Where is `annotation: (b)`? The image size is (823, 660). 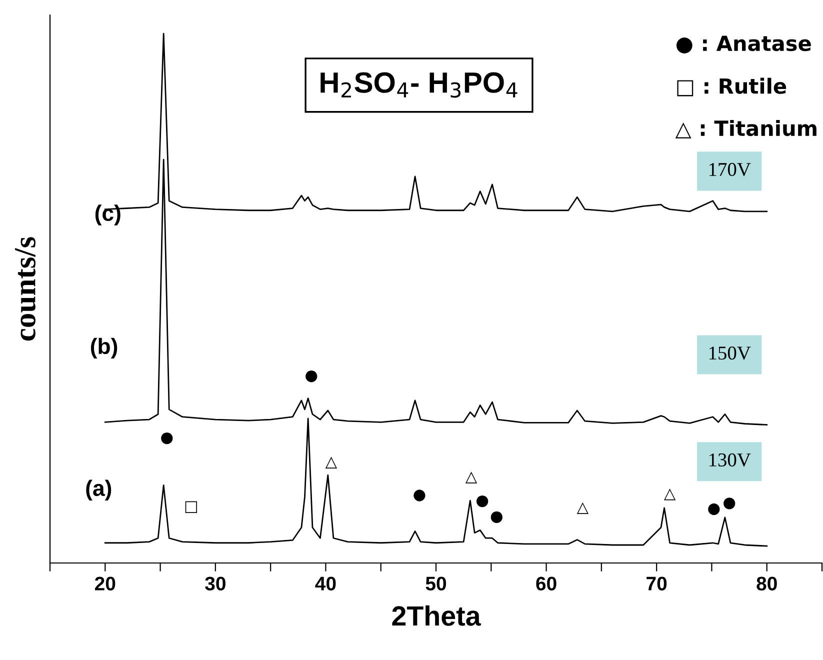
annotation: (b) is located at coordinates (104, 348).